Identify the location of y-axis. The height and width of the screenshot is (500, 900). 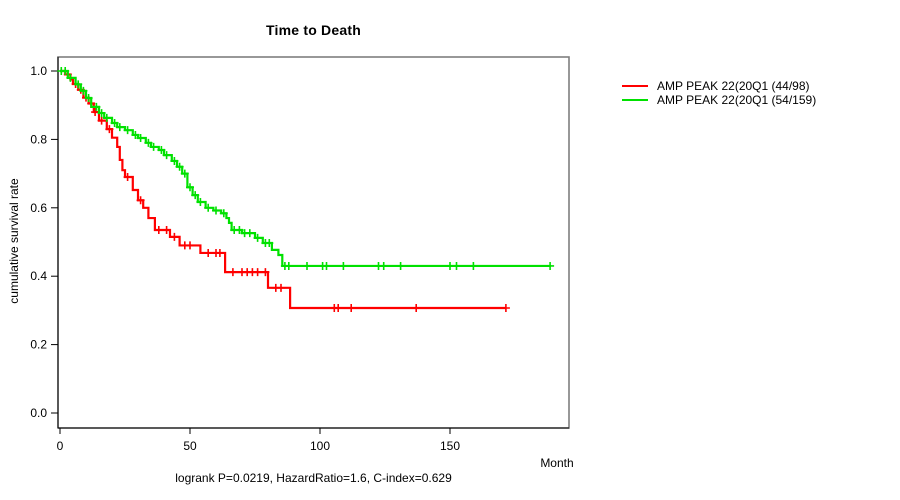
(55, 242).